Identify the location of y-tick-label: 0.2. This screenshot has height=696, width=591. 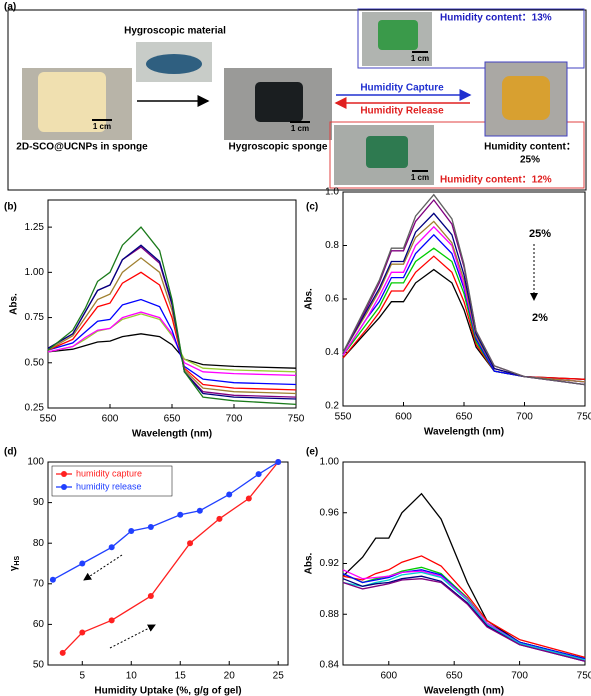
(332, 406).